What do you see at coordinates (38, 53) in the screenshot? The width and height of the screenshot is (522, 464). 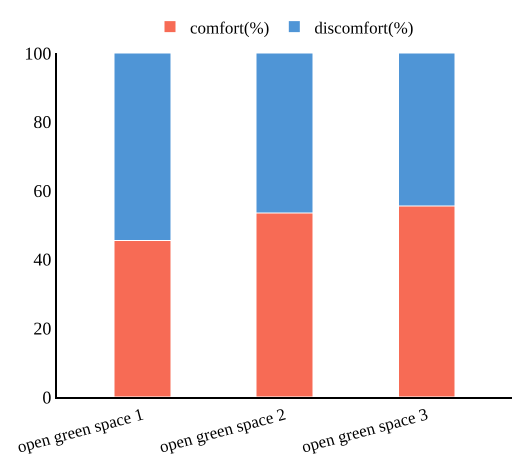 I see `y-tick-label: 100` at bounding box center [38, 53].